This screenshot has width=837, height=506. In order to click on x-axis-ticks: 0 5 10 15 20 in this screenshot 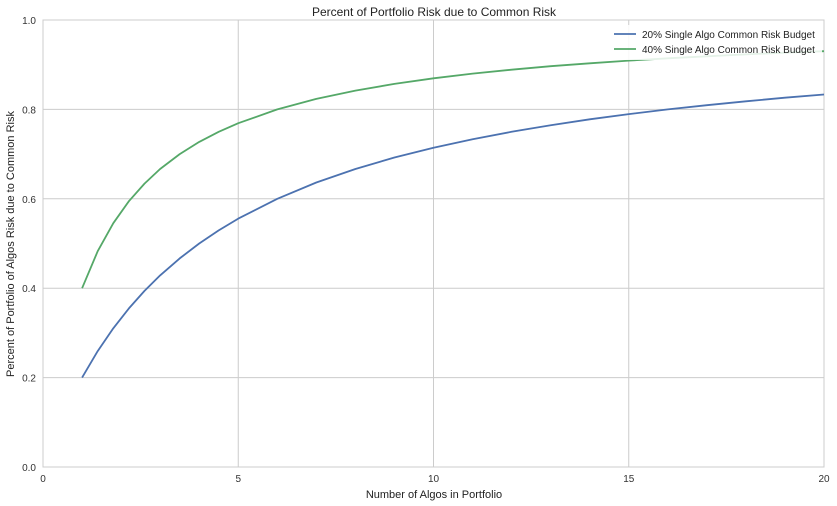, I will do `click(435, 479)`.